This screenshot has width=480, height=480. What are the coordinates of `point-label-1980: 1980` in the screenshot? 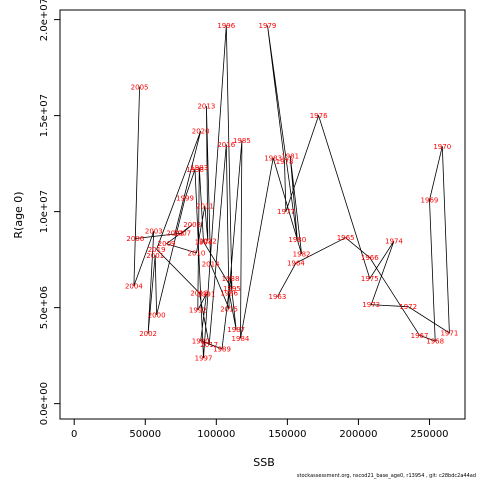 It's located at (297, 240).